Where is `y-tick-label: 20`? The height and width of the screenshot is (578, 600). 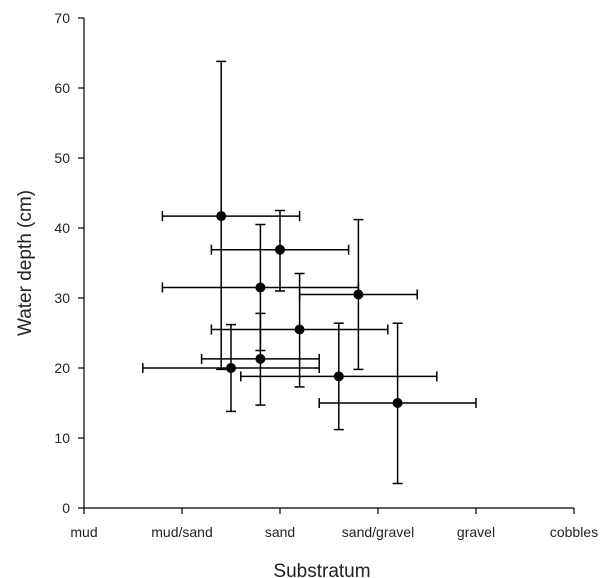
y-tick-label: 20 is located at coordinates (62, 368).